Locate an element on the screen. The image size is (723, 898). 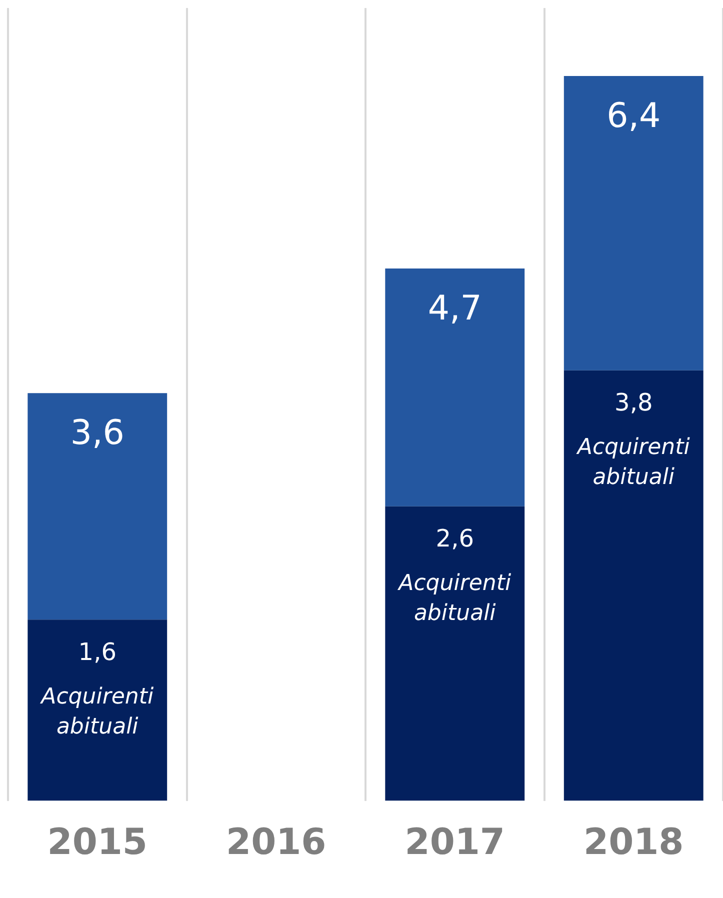
data-label: 3,8 is located at coordinates (633, 402).